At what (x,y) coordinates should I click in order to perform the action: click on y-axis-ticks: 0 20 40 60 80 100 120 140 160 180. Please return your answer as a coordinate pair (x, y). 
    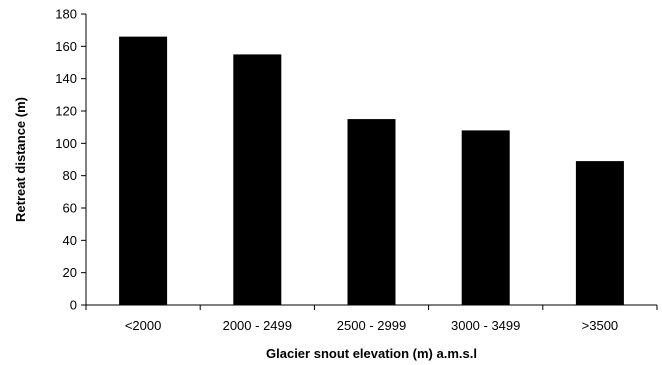
    Looking at the image, I should click on (70, 160).